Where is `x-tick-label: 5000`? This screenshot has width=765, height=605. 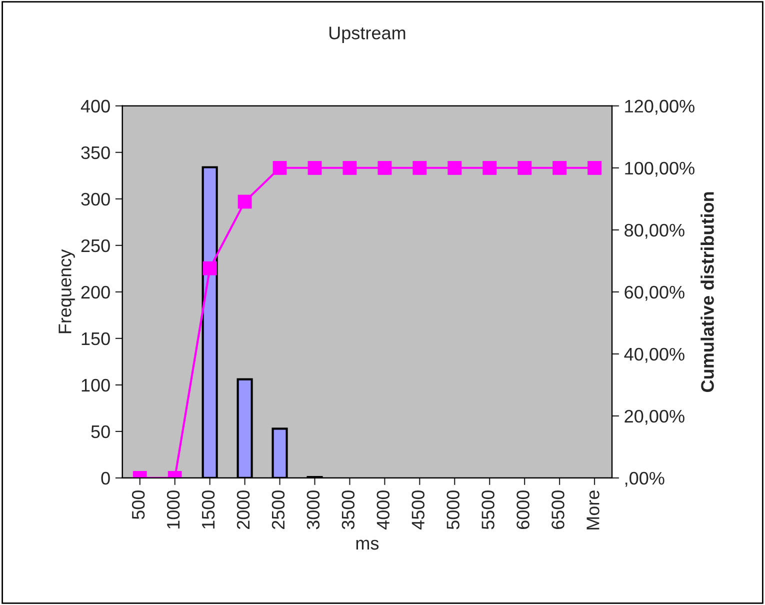 x-tick-label: 5000 is located at coordinates (453, 510).